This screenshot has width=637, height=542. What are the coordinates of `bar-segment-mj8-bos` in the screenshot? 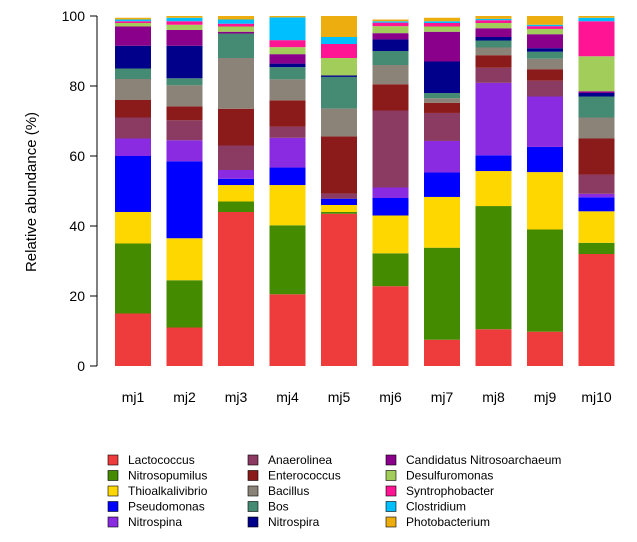 It's located at (493, 44).